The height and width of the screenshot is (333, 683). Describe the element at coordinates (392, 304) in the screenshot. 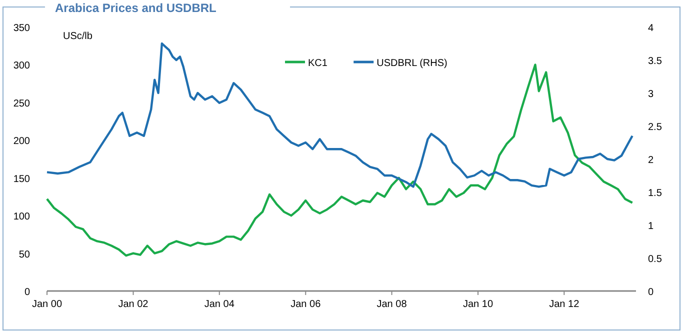

I see `x-tick-label: Jan 08` at that location.